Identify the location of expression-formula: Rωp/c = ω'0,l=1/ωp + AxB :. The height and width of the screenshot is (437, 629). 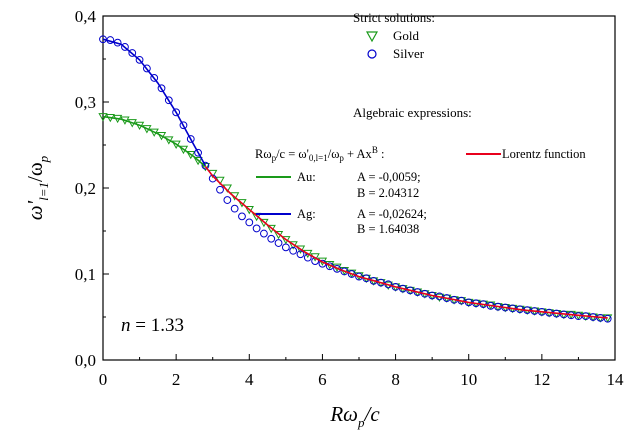
(319, 154).